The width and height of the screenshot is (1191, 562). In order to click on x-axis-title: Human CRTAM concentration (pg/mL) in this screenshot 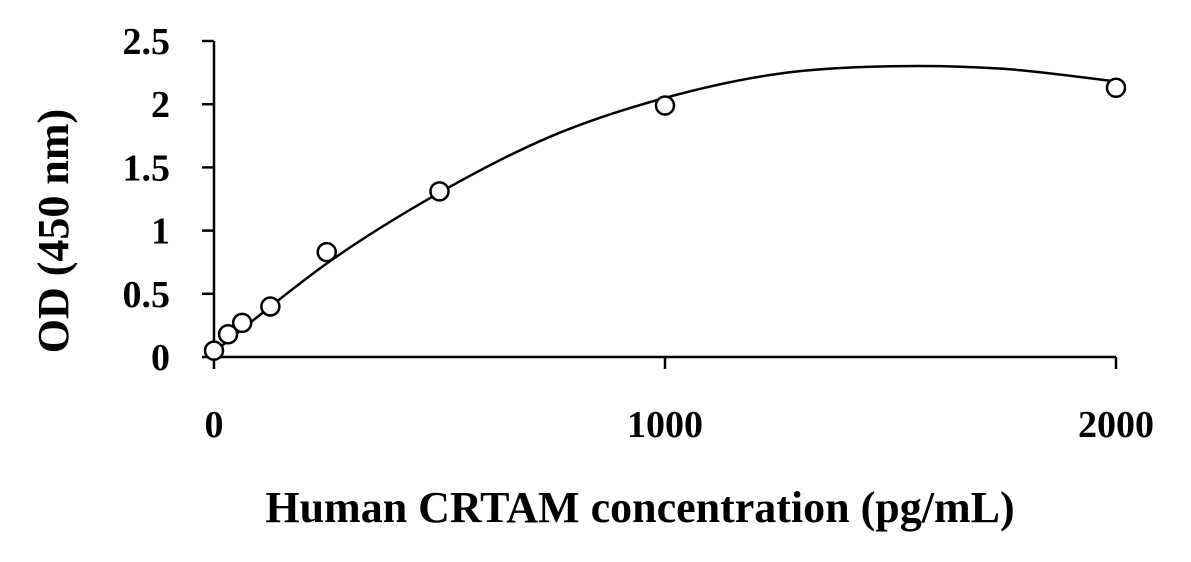, I will do `click(639, 507)`.